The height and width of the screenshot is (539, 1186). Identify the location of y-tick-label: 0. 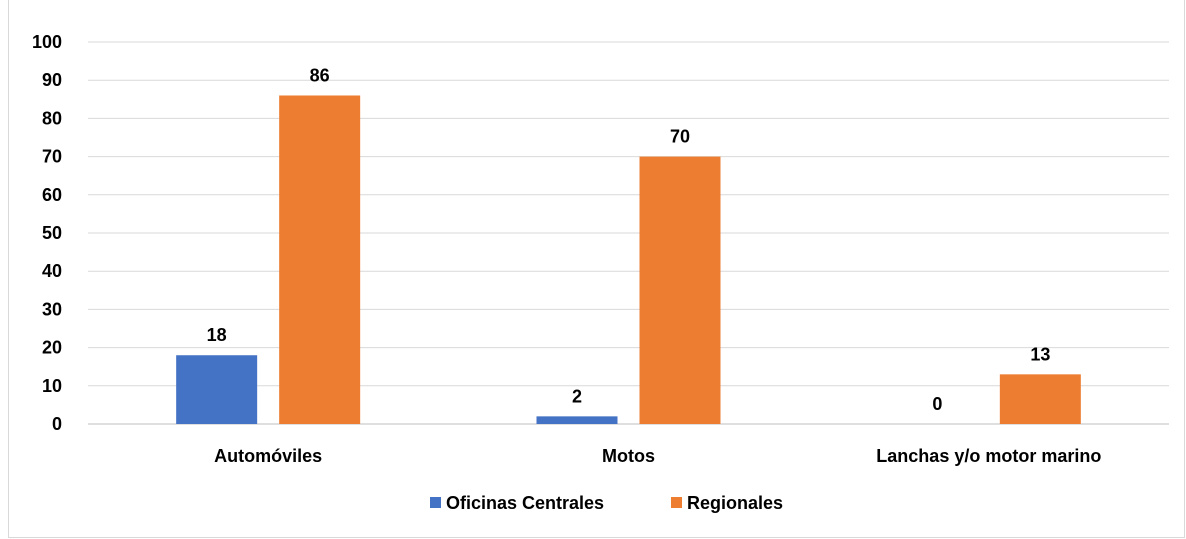
(57, 424).